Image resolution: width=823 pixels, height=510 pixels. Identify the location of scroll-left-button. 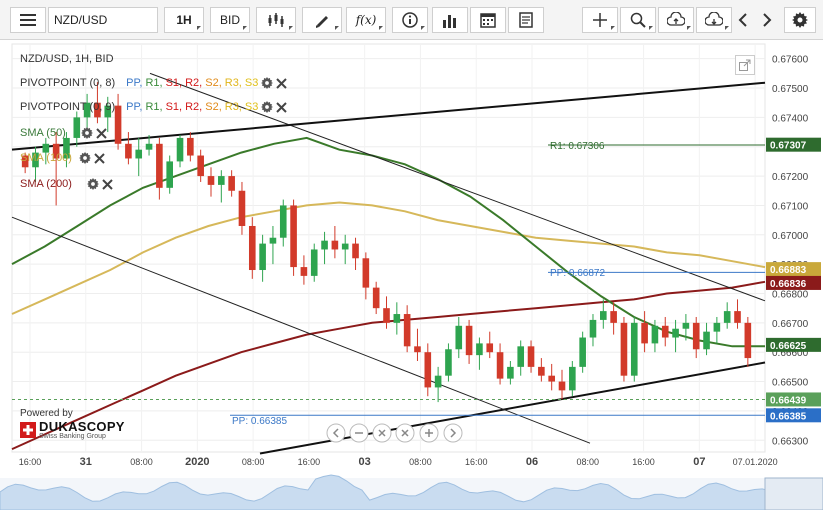
(743, 20).